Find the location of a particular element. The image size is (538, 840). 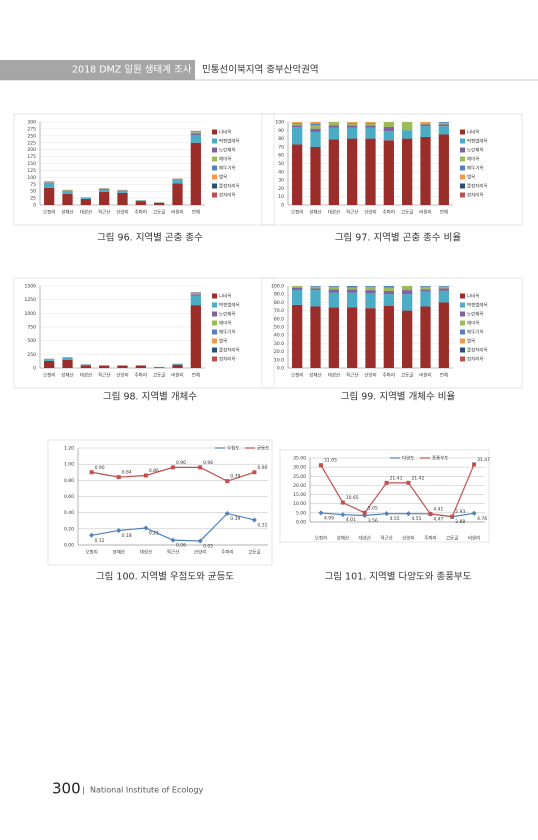

value-label: 31.05 is located at coordinates (330, 461).